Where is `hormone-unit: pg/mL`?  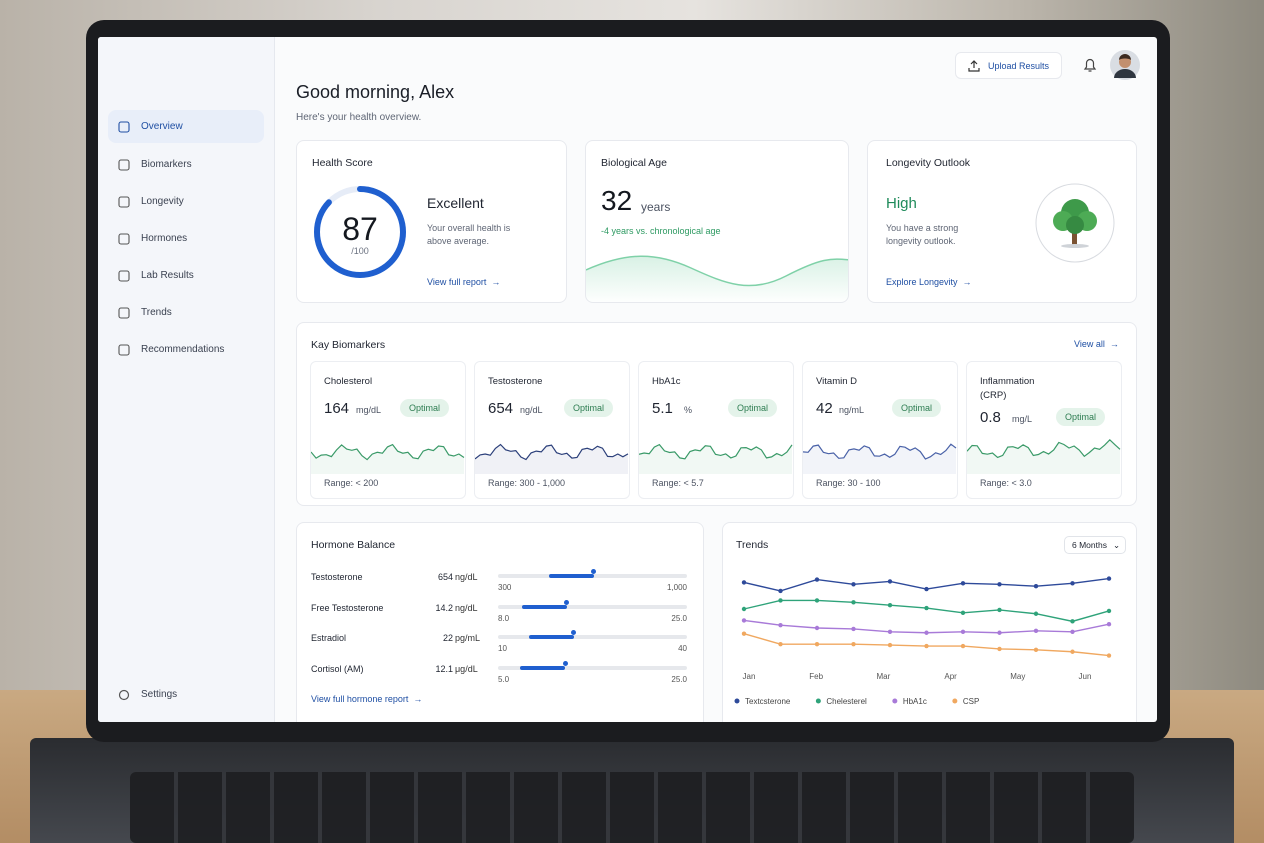 hormone-unit: pg/mL is located at coordinates (468, 638).